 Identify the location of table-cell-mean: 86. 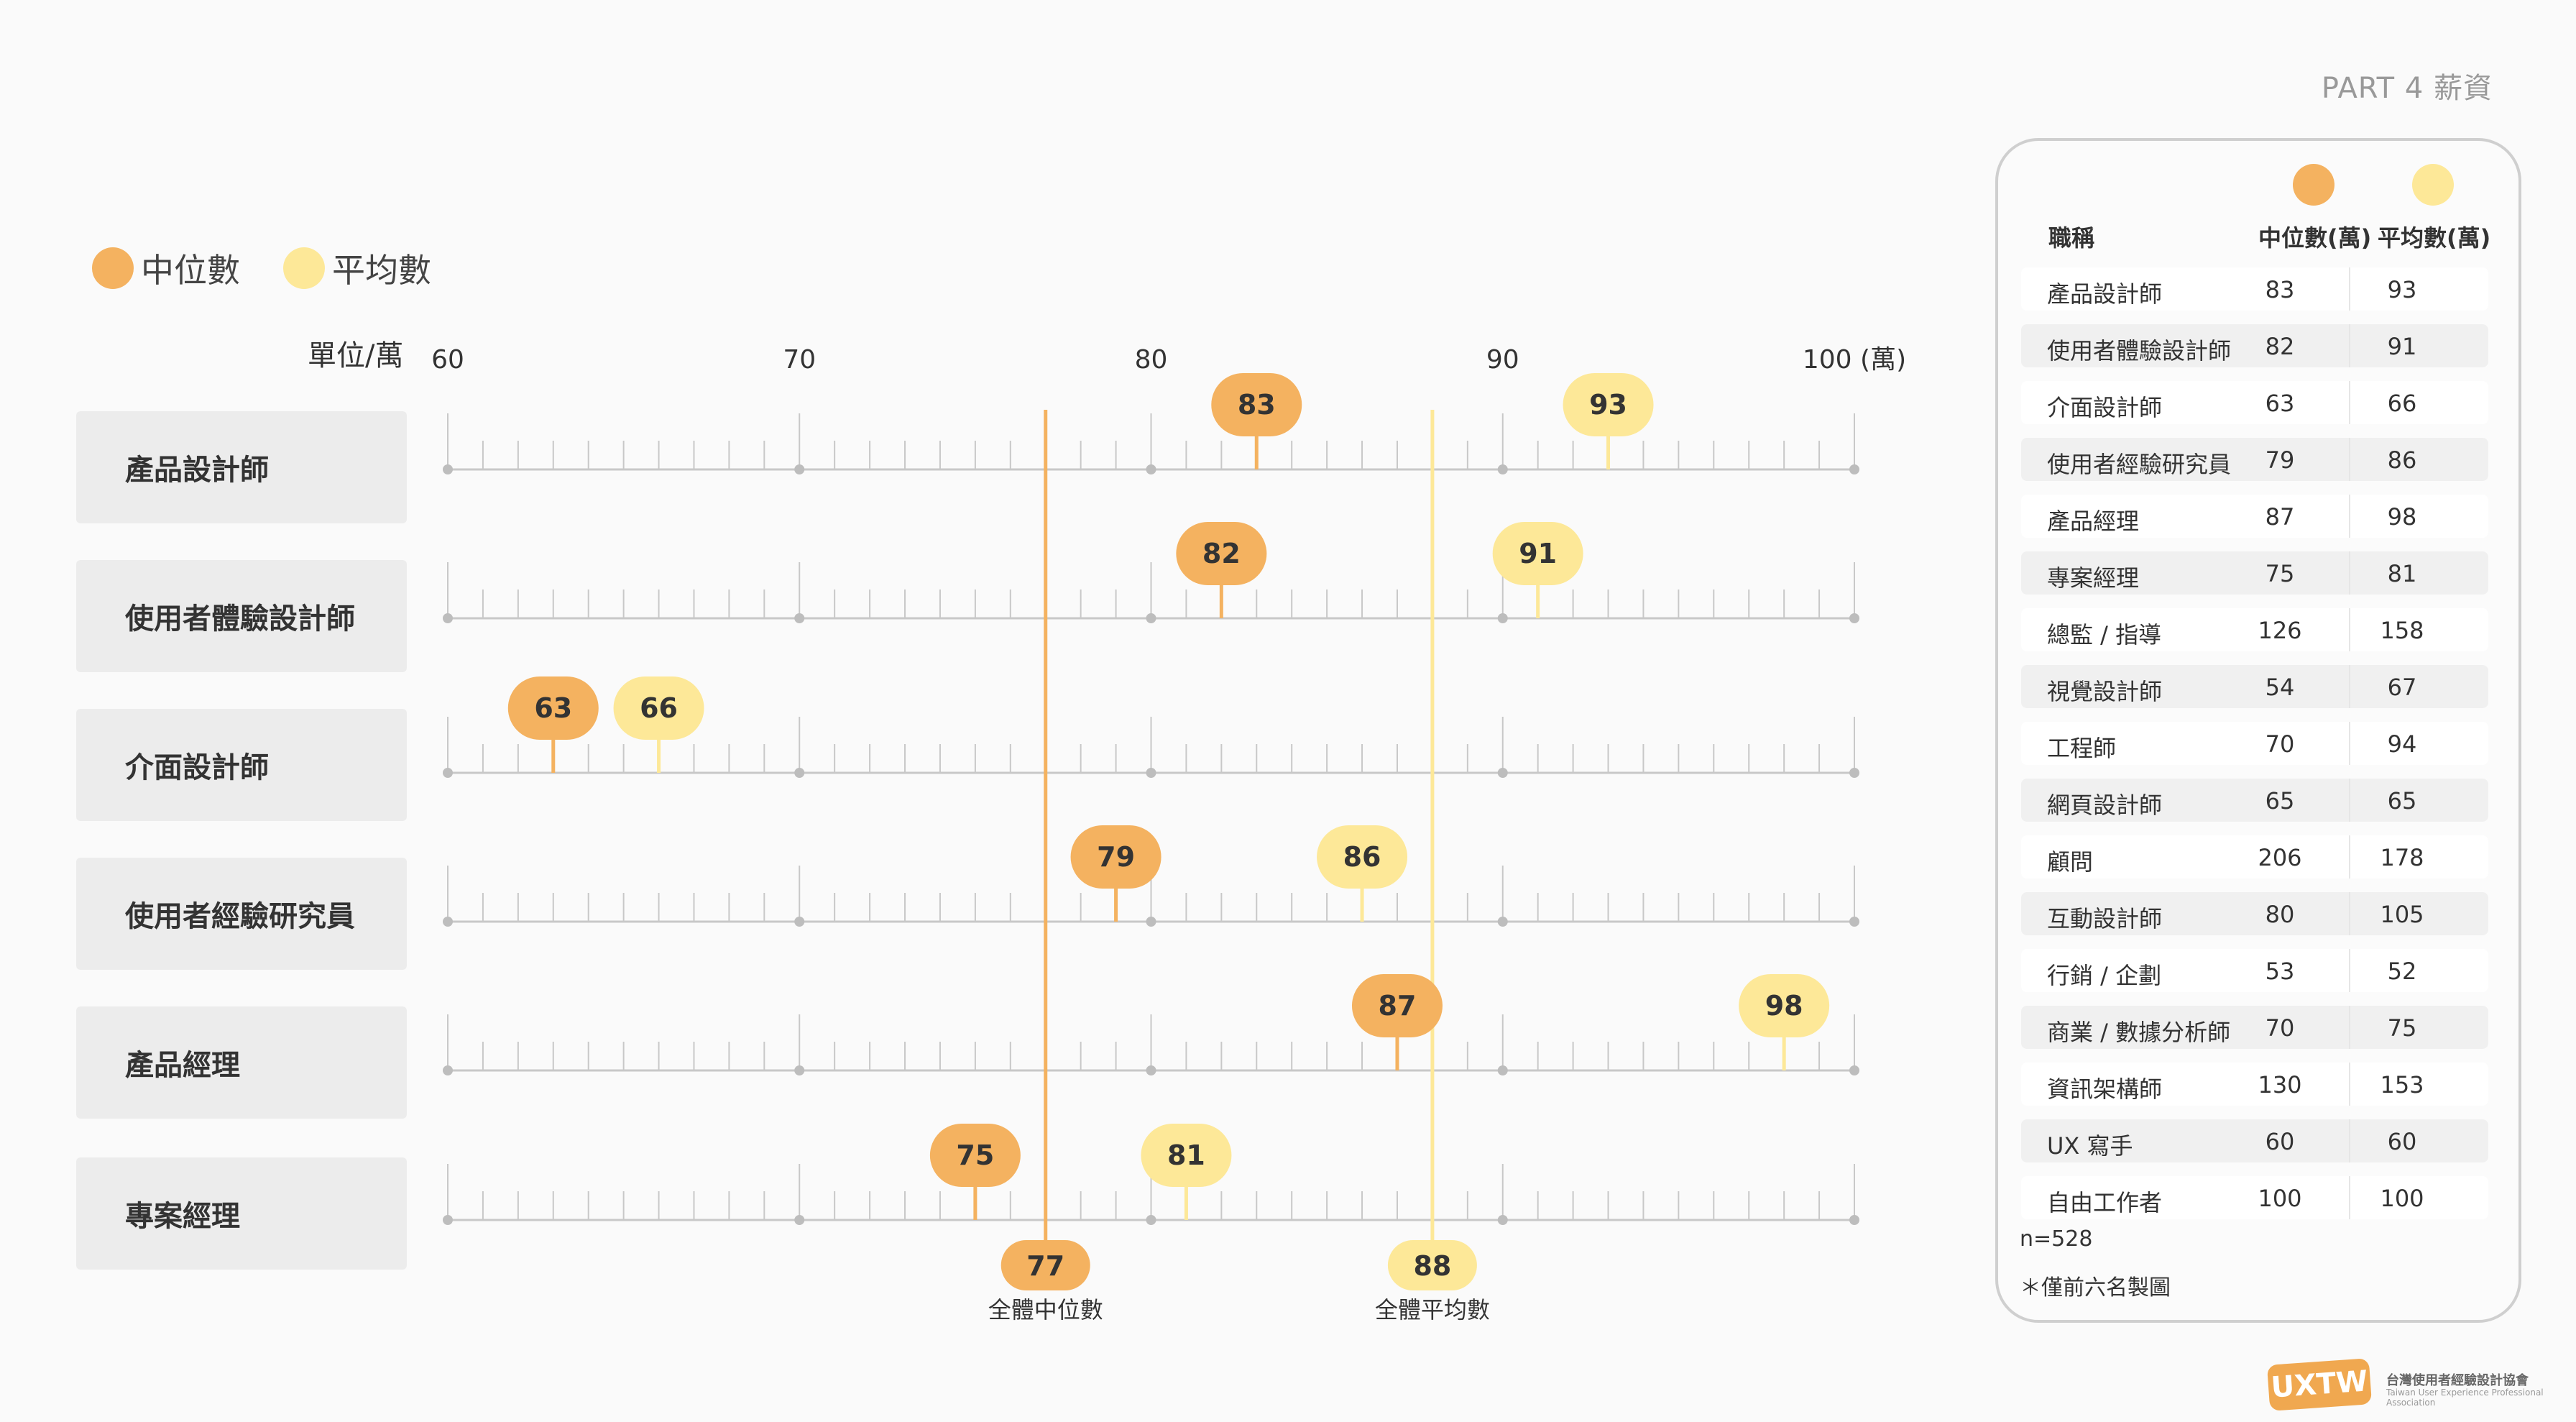
(2402, 460).